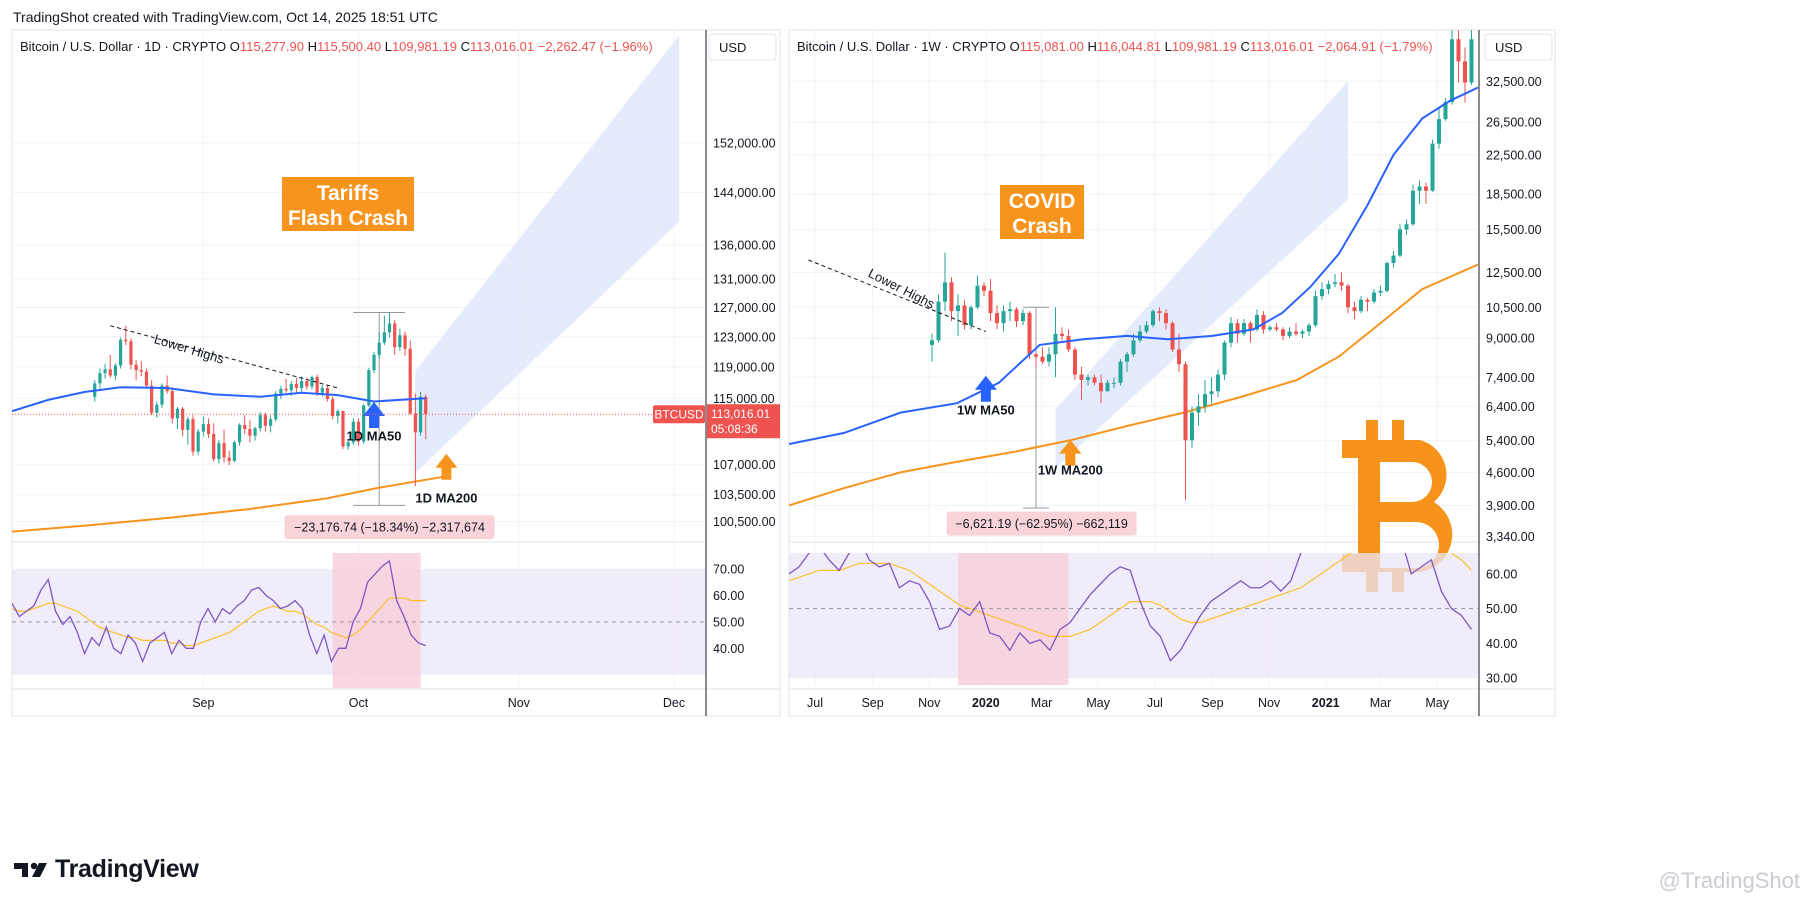 The height and width of the screenshot is (907, 1816). What do you see at coordinates (219, 399) in the screenshot?
I see `ma50-line` at bounding box center [219, 399].